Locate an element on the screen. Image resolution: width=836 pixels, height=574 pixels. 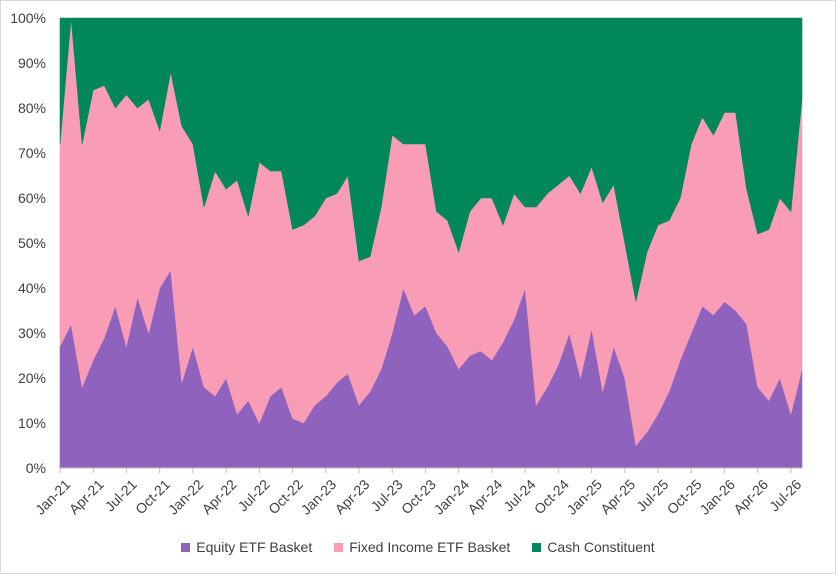
y-tick-label: 70% is located at coordinates (32, 153).